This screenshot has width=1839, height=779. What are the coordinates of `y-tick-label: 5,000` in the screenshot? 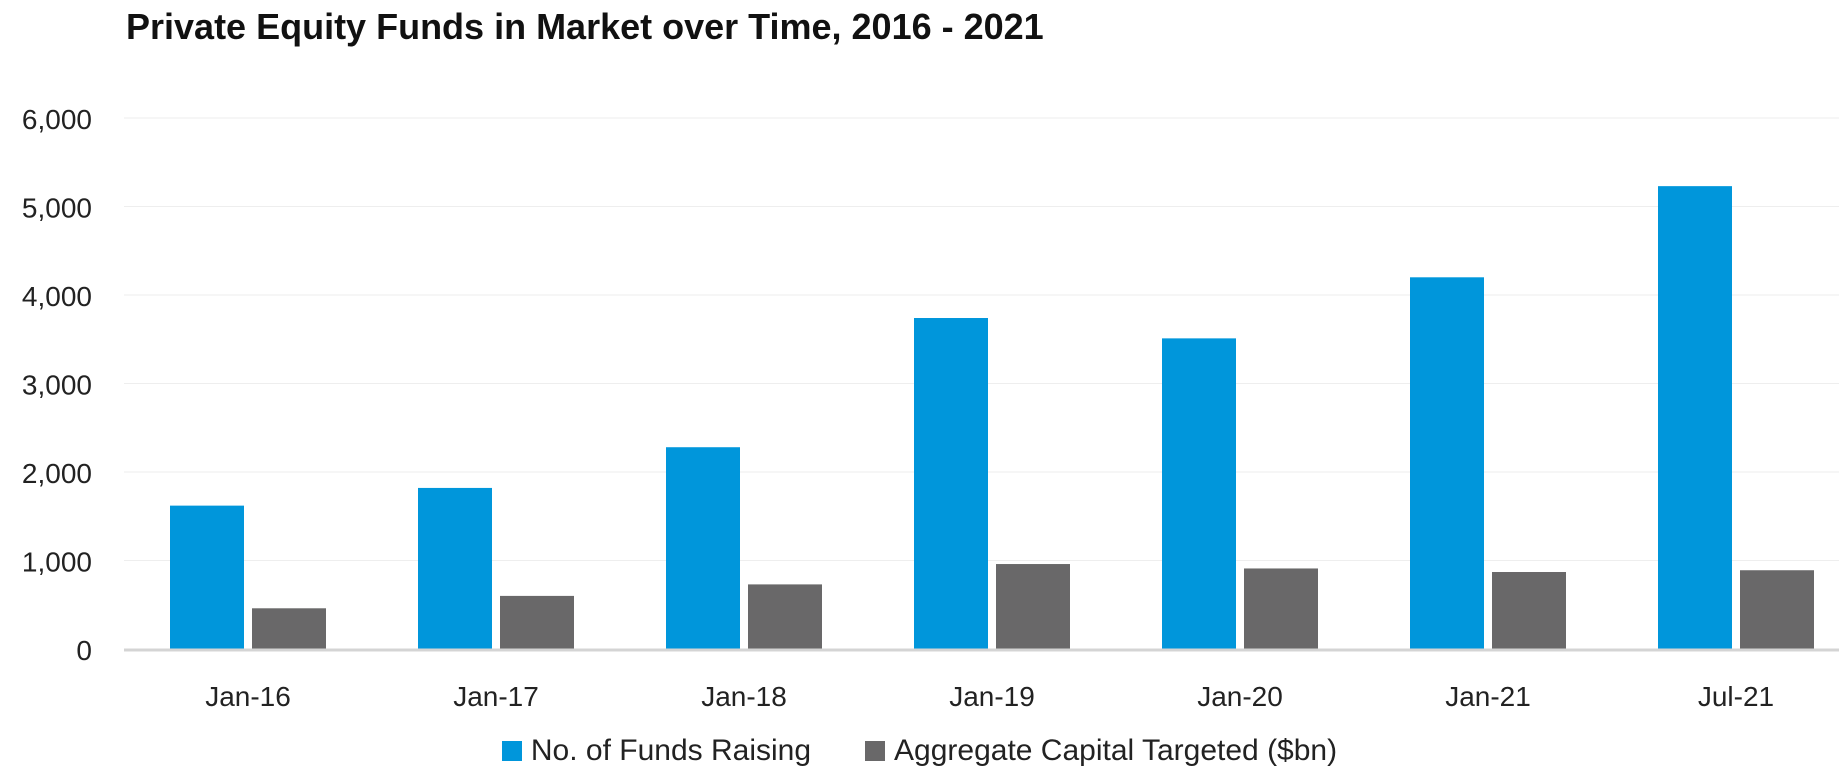 It's located at (57, 208).